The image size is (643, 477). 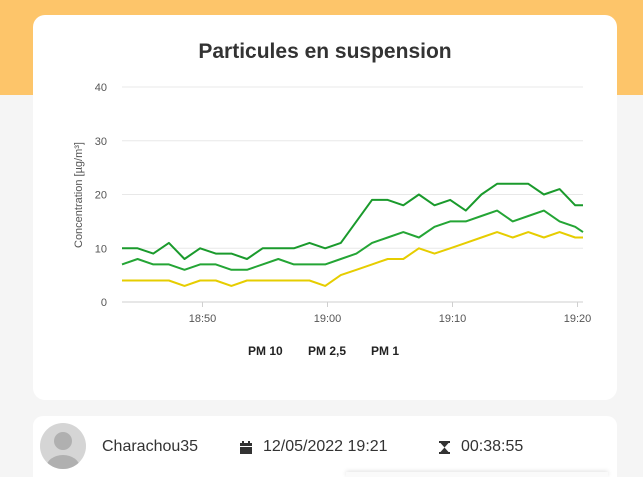 What do you see at coordinates (79, 195) in the screenshot?
I see `y-axis-label: Concentration [µg/m³]` at bounding box center [79, 195].